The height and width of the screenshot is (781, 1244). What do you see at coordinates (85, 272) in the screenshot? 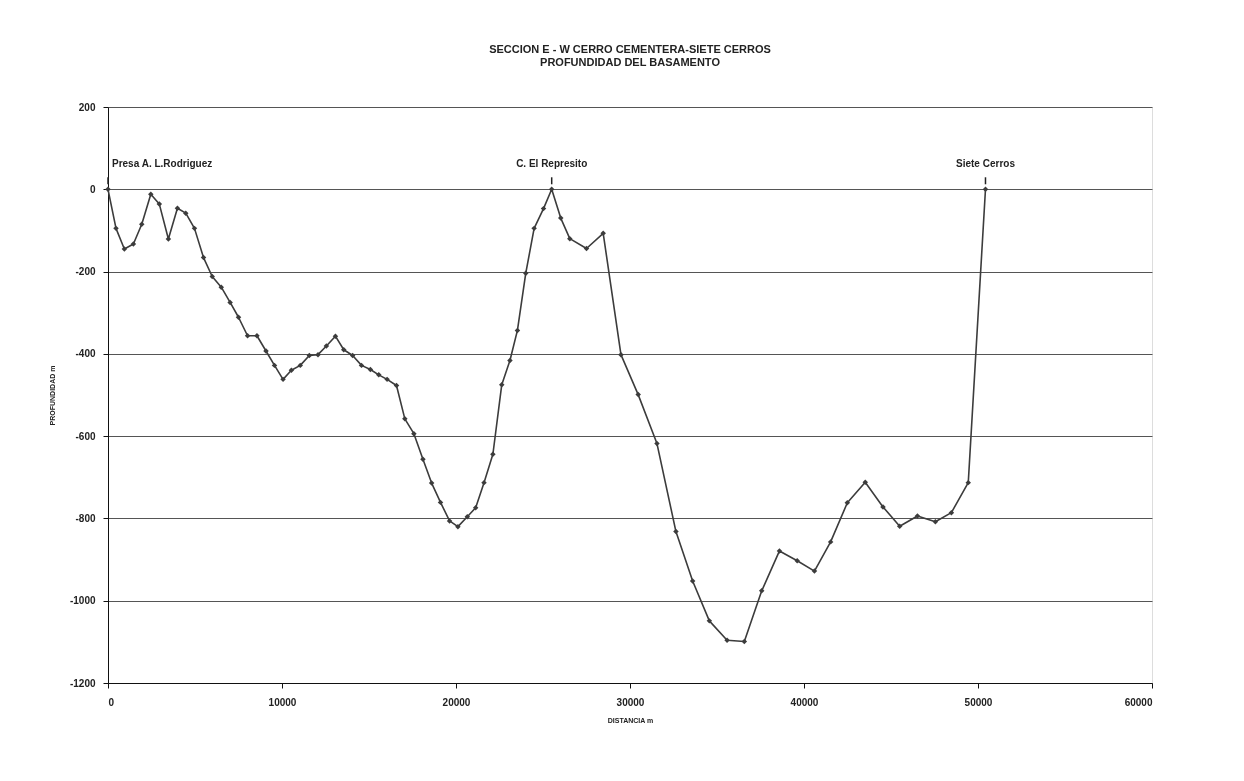
I see `y-tick-label: -200` at bounding box center [85, 272].